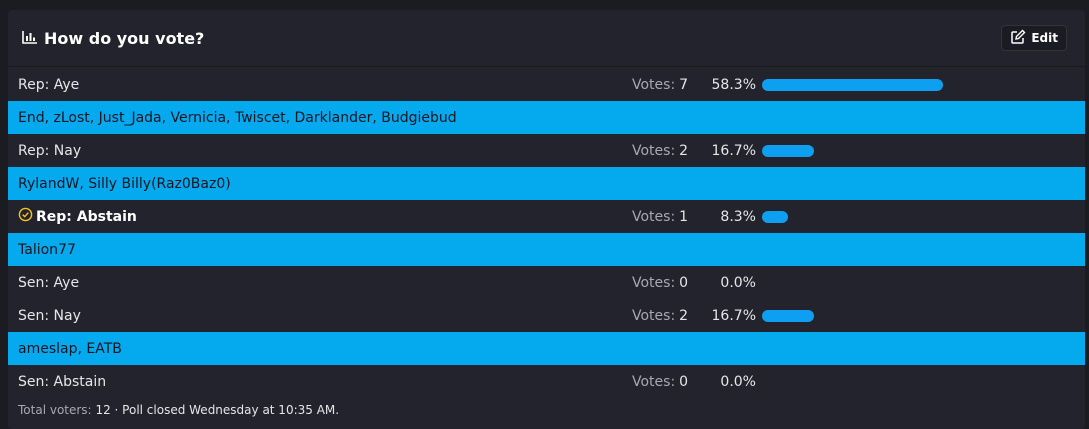  I want to click on poll-option-label: Rep: Aye, so click(48, 85).